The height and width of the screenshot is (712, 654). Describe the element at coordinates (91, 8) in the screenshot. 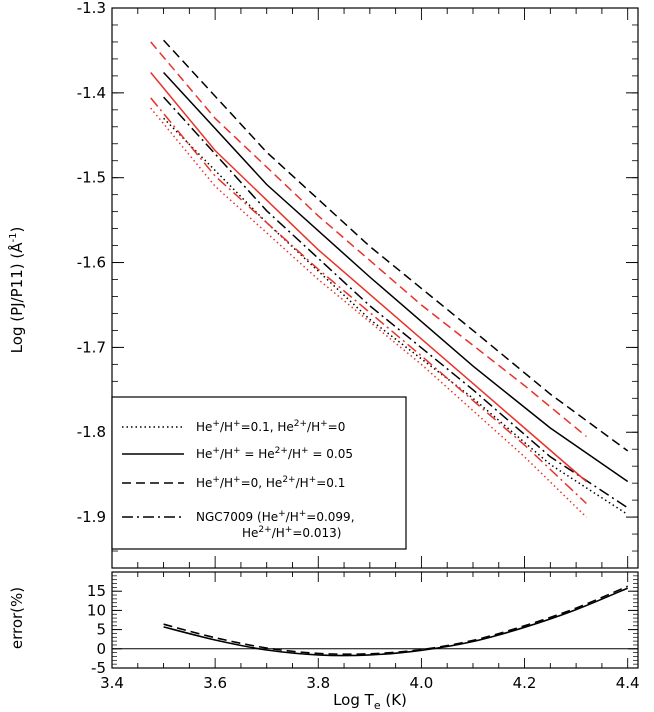

I see `main-y-tick-label: -1.3` at that location.